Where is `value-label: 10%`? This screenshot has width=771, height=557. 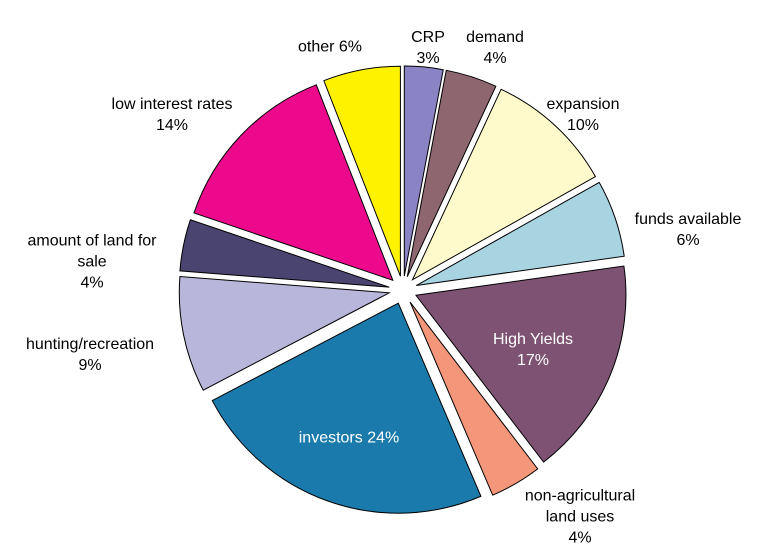 value-label: 10% is located at coordinates (583, 125).